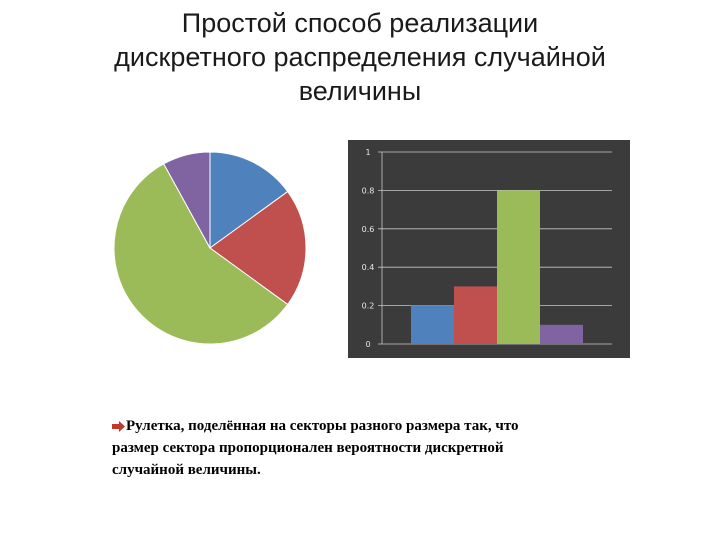  I want to click on pie-chart, so click(210, 248).